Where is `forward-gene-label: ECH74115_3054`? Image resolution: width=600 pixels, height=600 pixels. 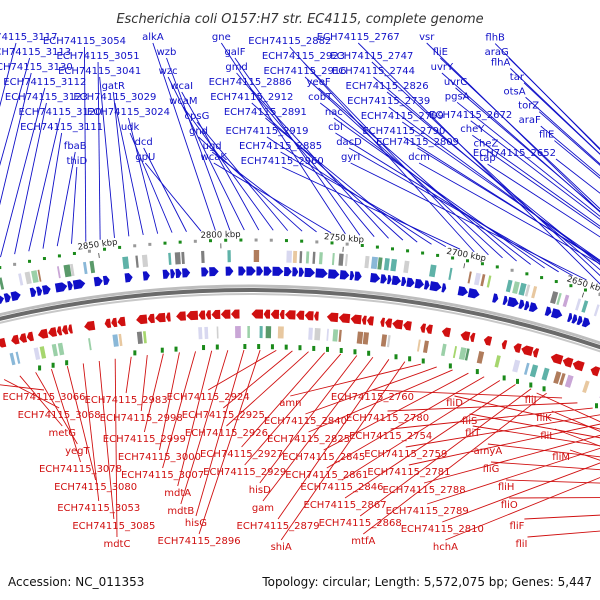
forward-gene-label: ECH74115_3054 is located at coordinates (84, 41).